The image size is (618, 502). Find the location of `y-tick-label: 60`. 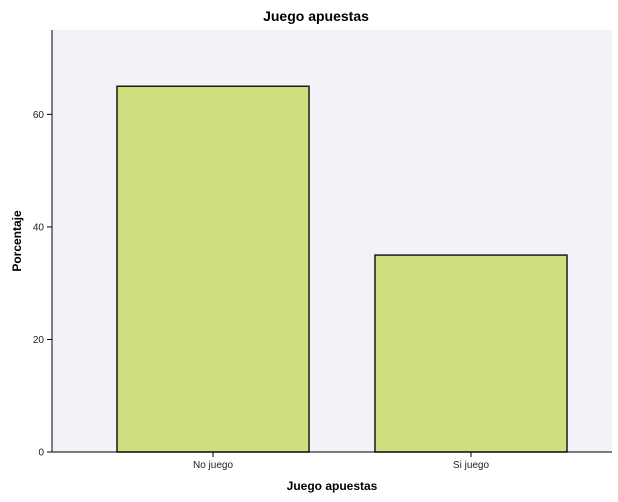

y-tick-label: 60 is located at coordinates (39, 115).